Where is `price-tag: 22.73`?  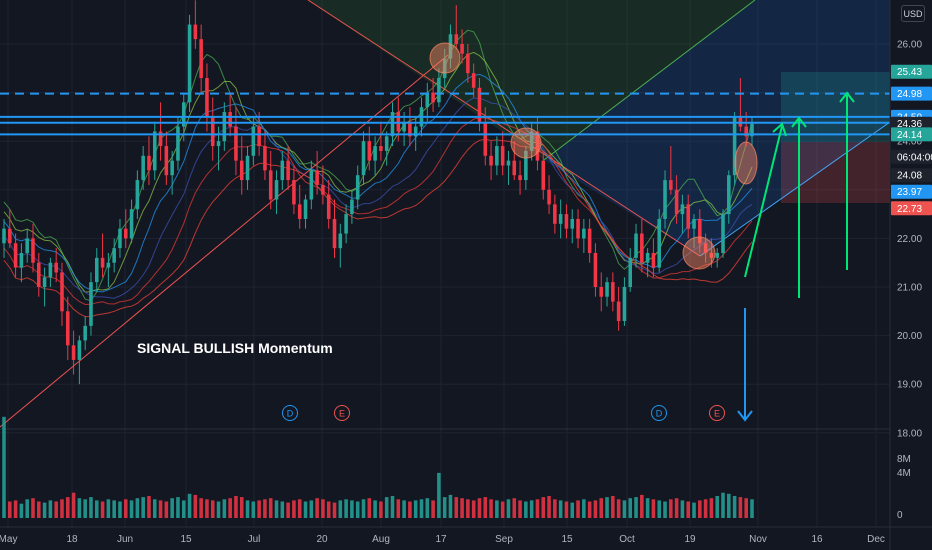
price-tag: 22.73 is located at coordinates (911, 208).